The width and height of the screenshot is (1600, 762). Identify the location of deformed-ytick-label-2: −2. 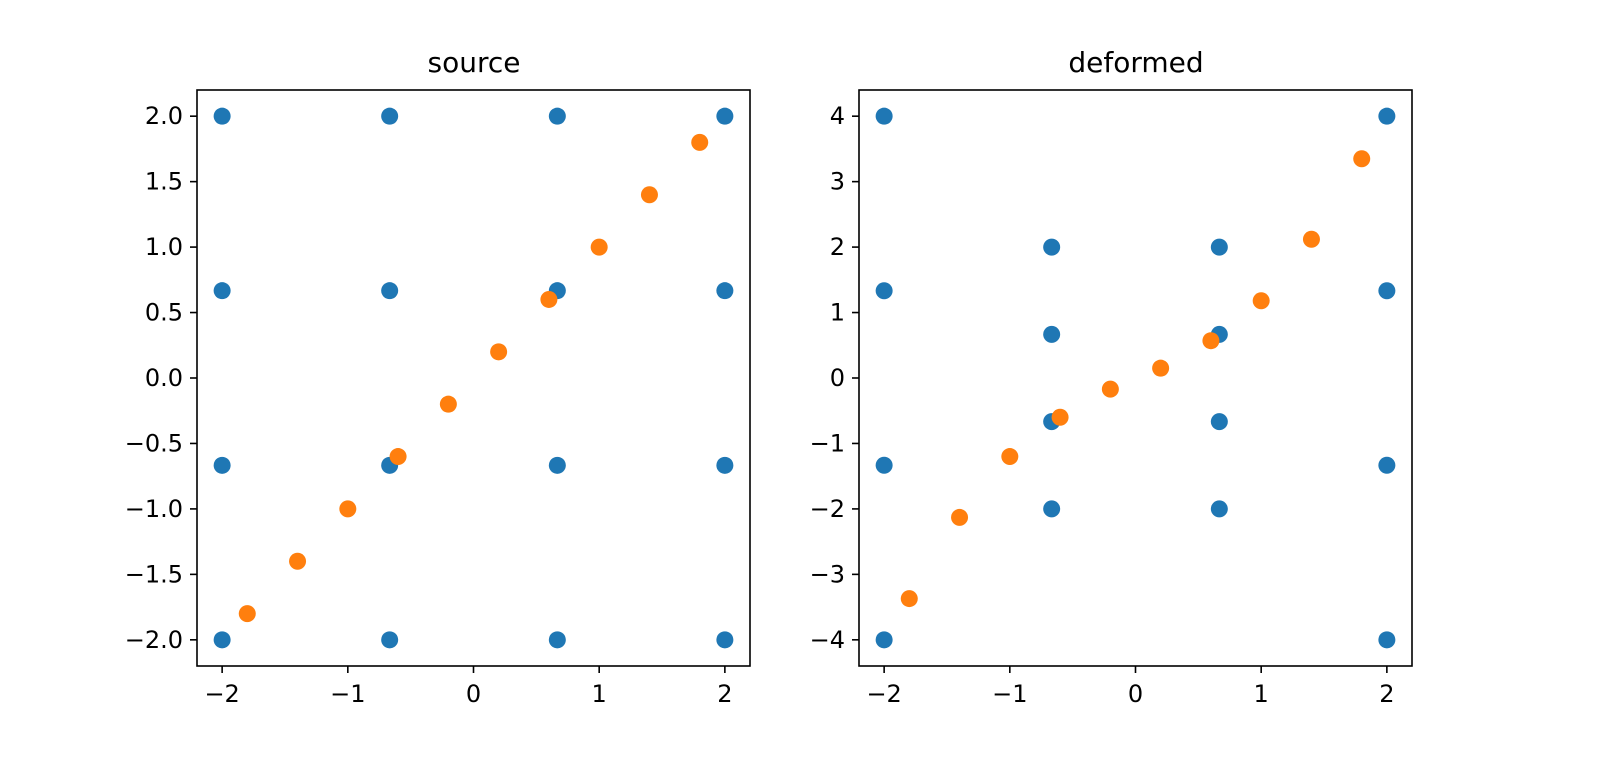
(827, 509).